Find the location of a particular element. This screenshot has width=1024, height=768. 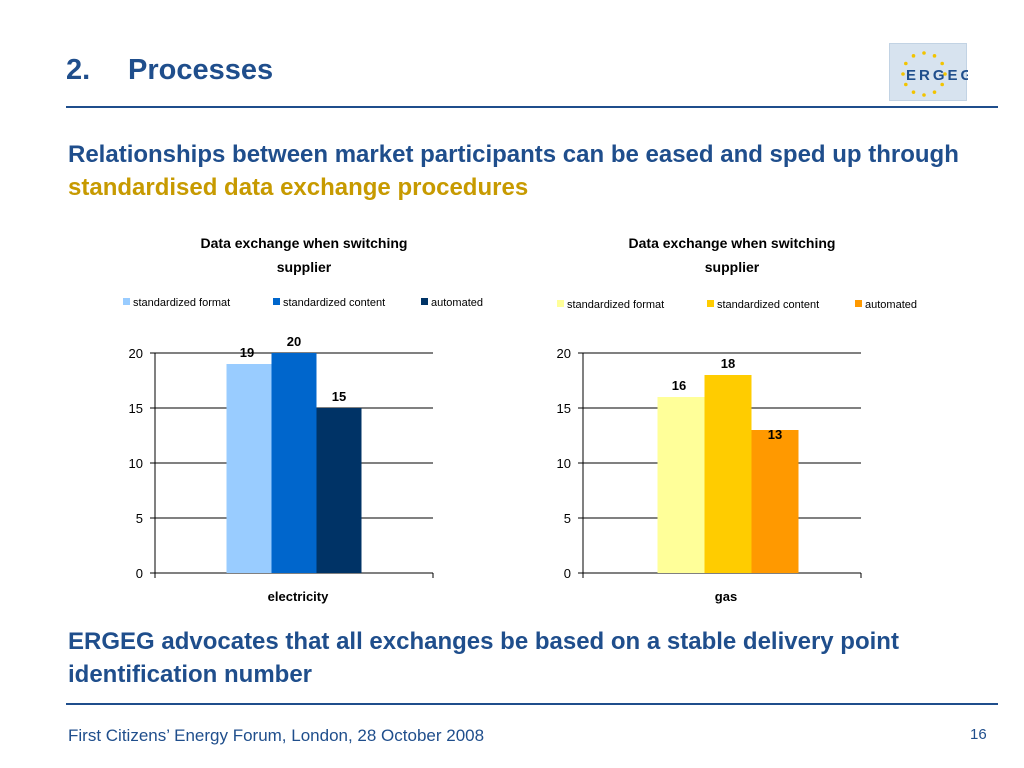

ergeg-logo: ERGEG is located at coordinates (928, 72).